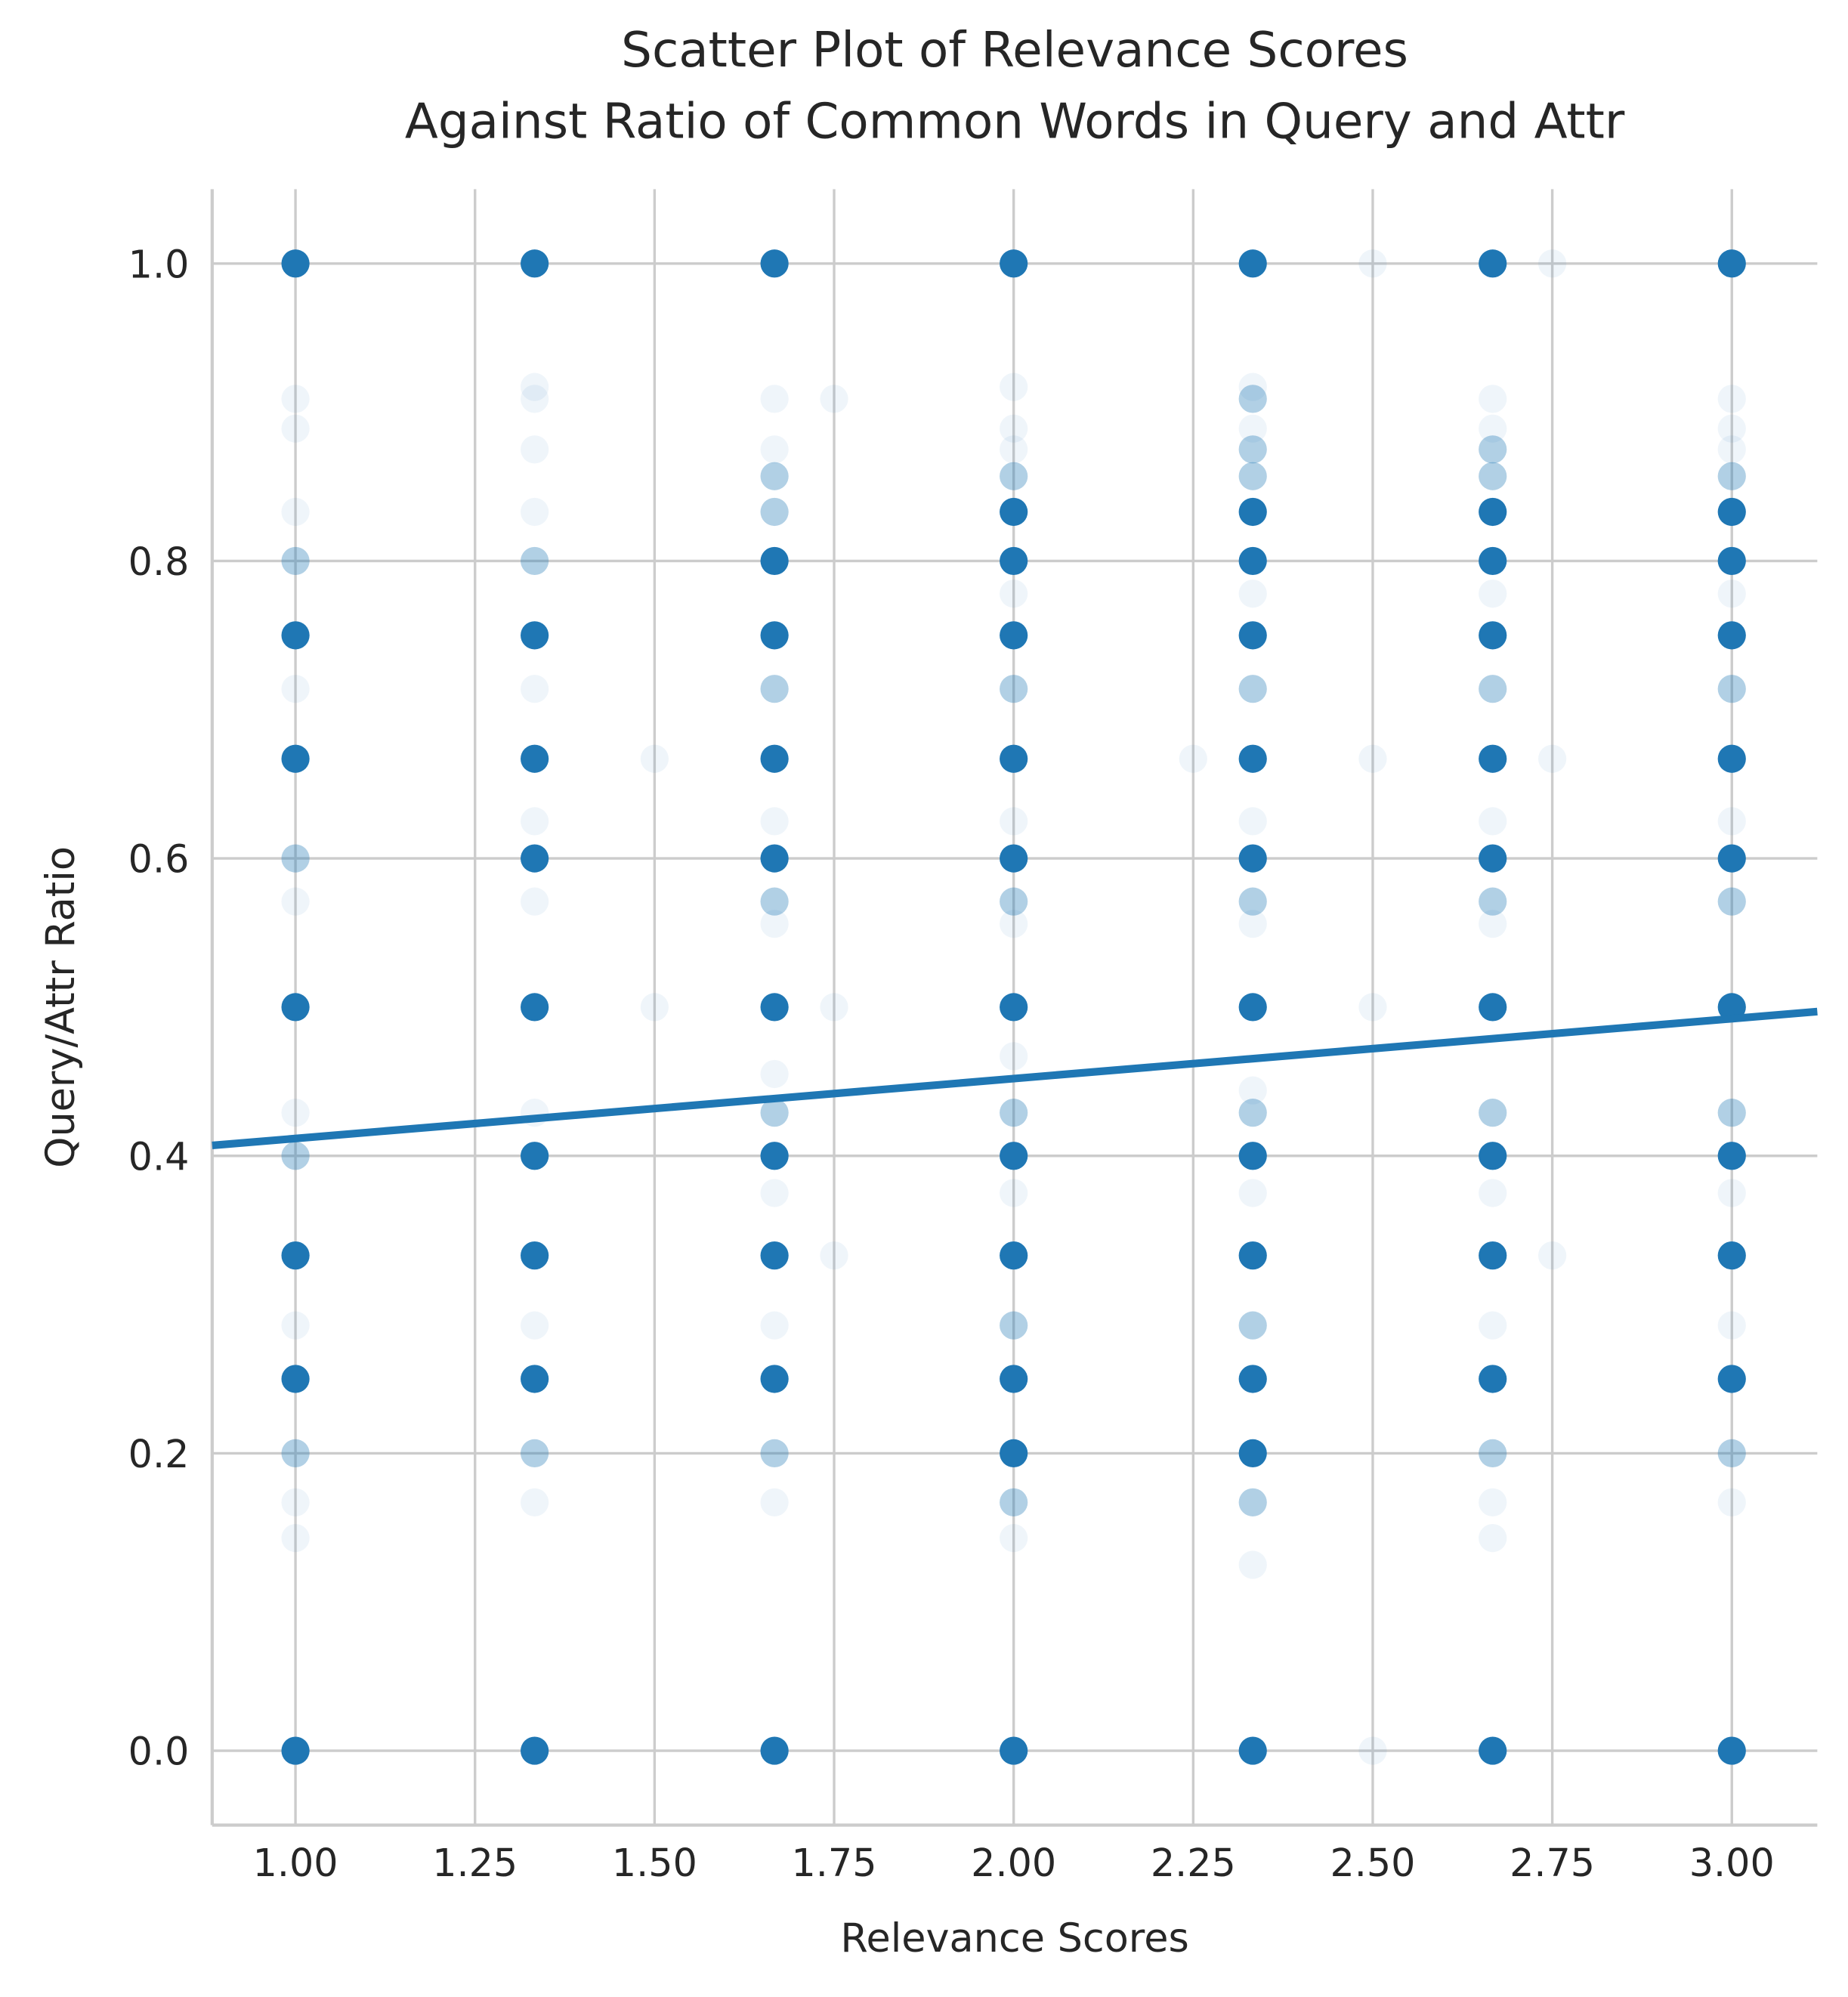  What do you see at coordinates (475, 1863) in the screenshot?
I see `x-tick-label: 1.25` at bounding box center [475, 1863].